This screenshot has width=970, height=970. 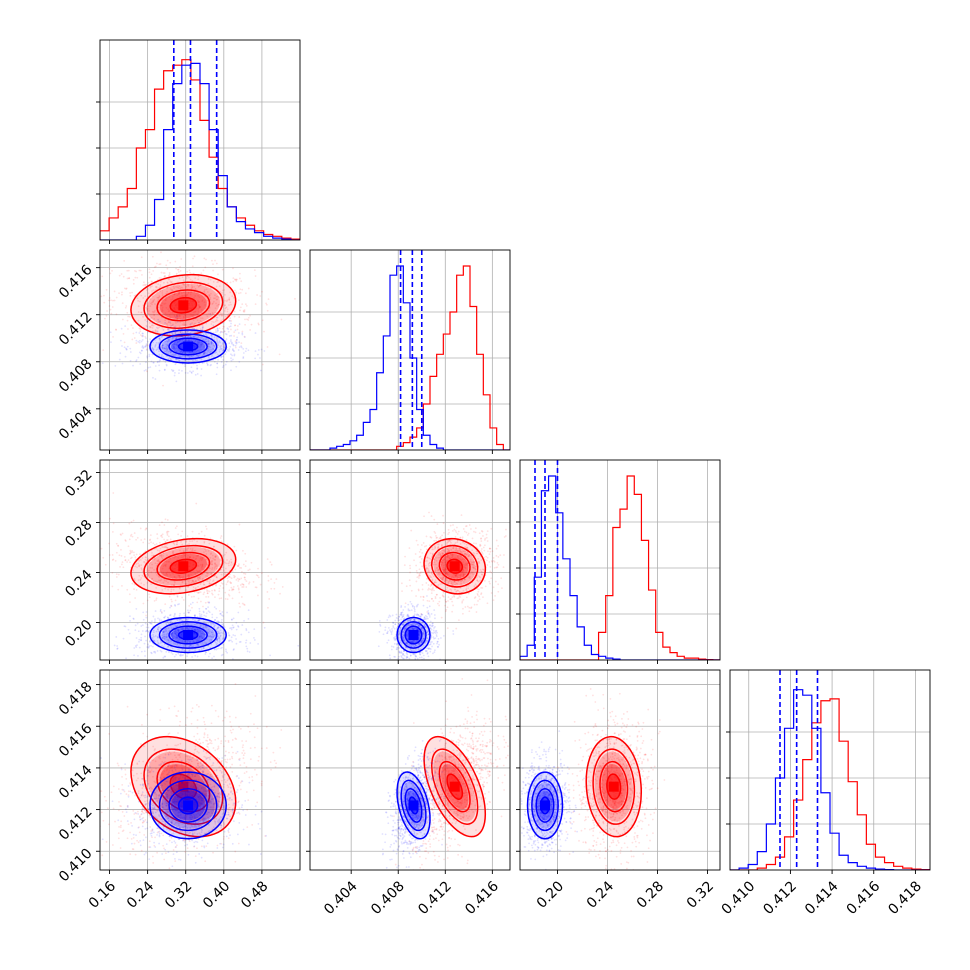 I want to click on y-tick-label: 0.408, so click(x=76, y=376).